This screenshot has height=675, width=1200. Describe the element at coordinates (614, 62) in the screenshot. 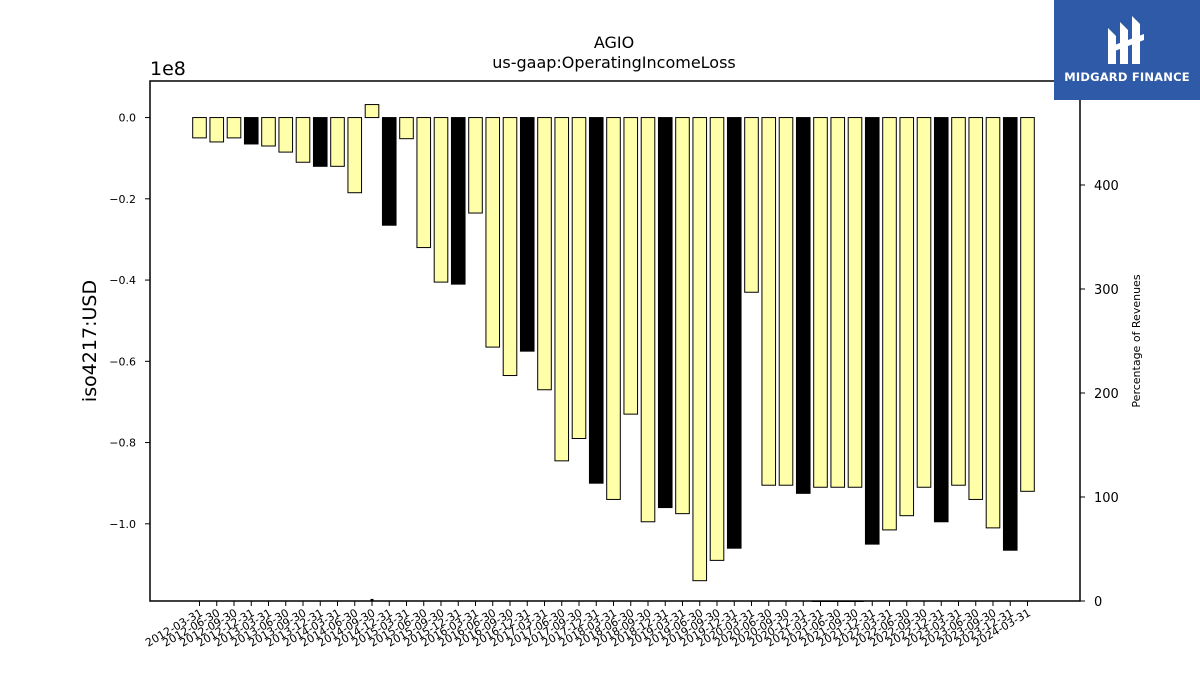

I see `chart-subtitle: us-gaap:OperatingIncomeLoss` at that location.